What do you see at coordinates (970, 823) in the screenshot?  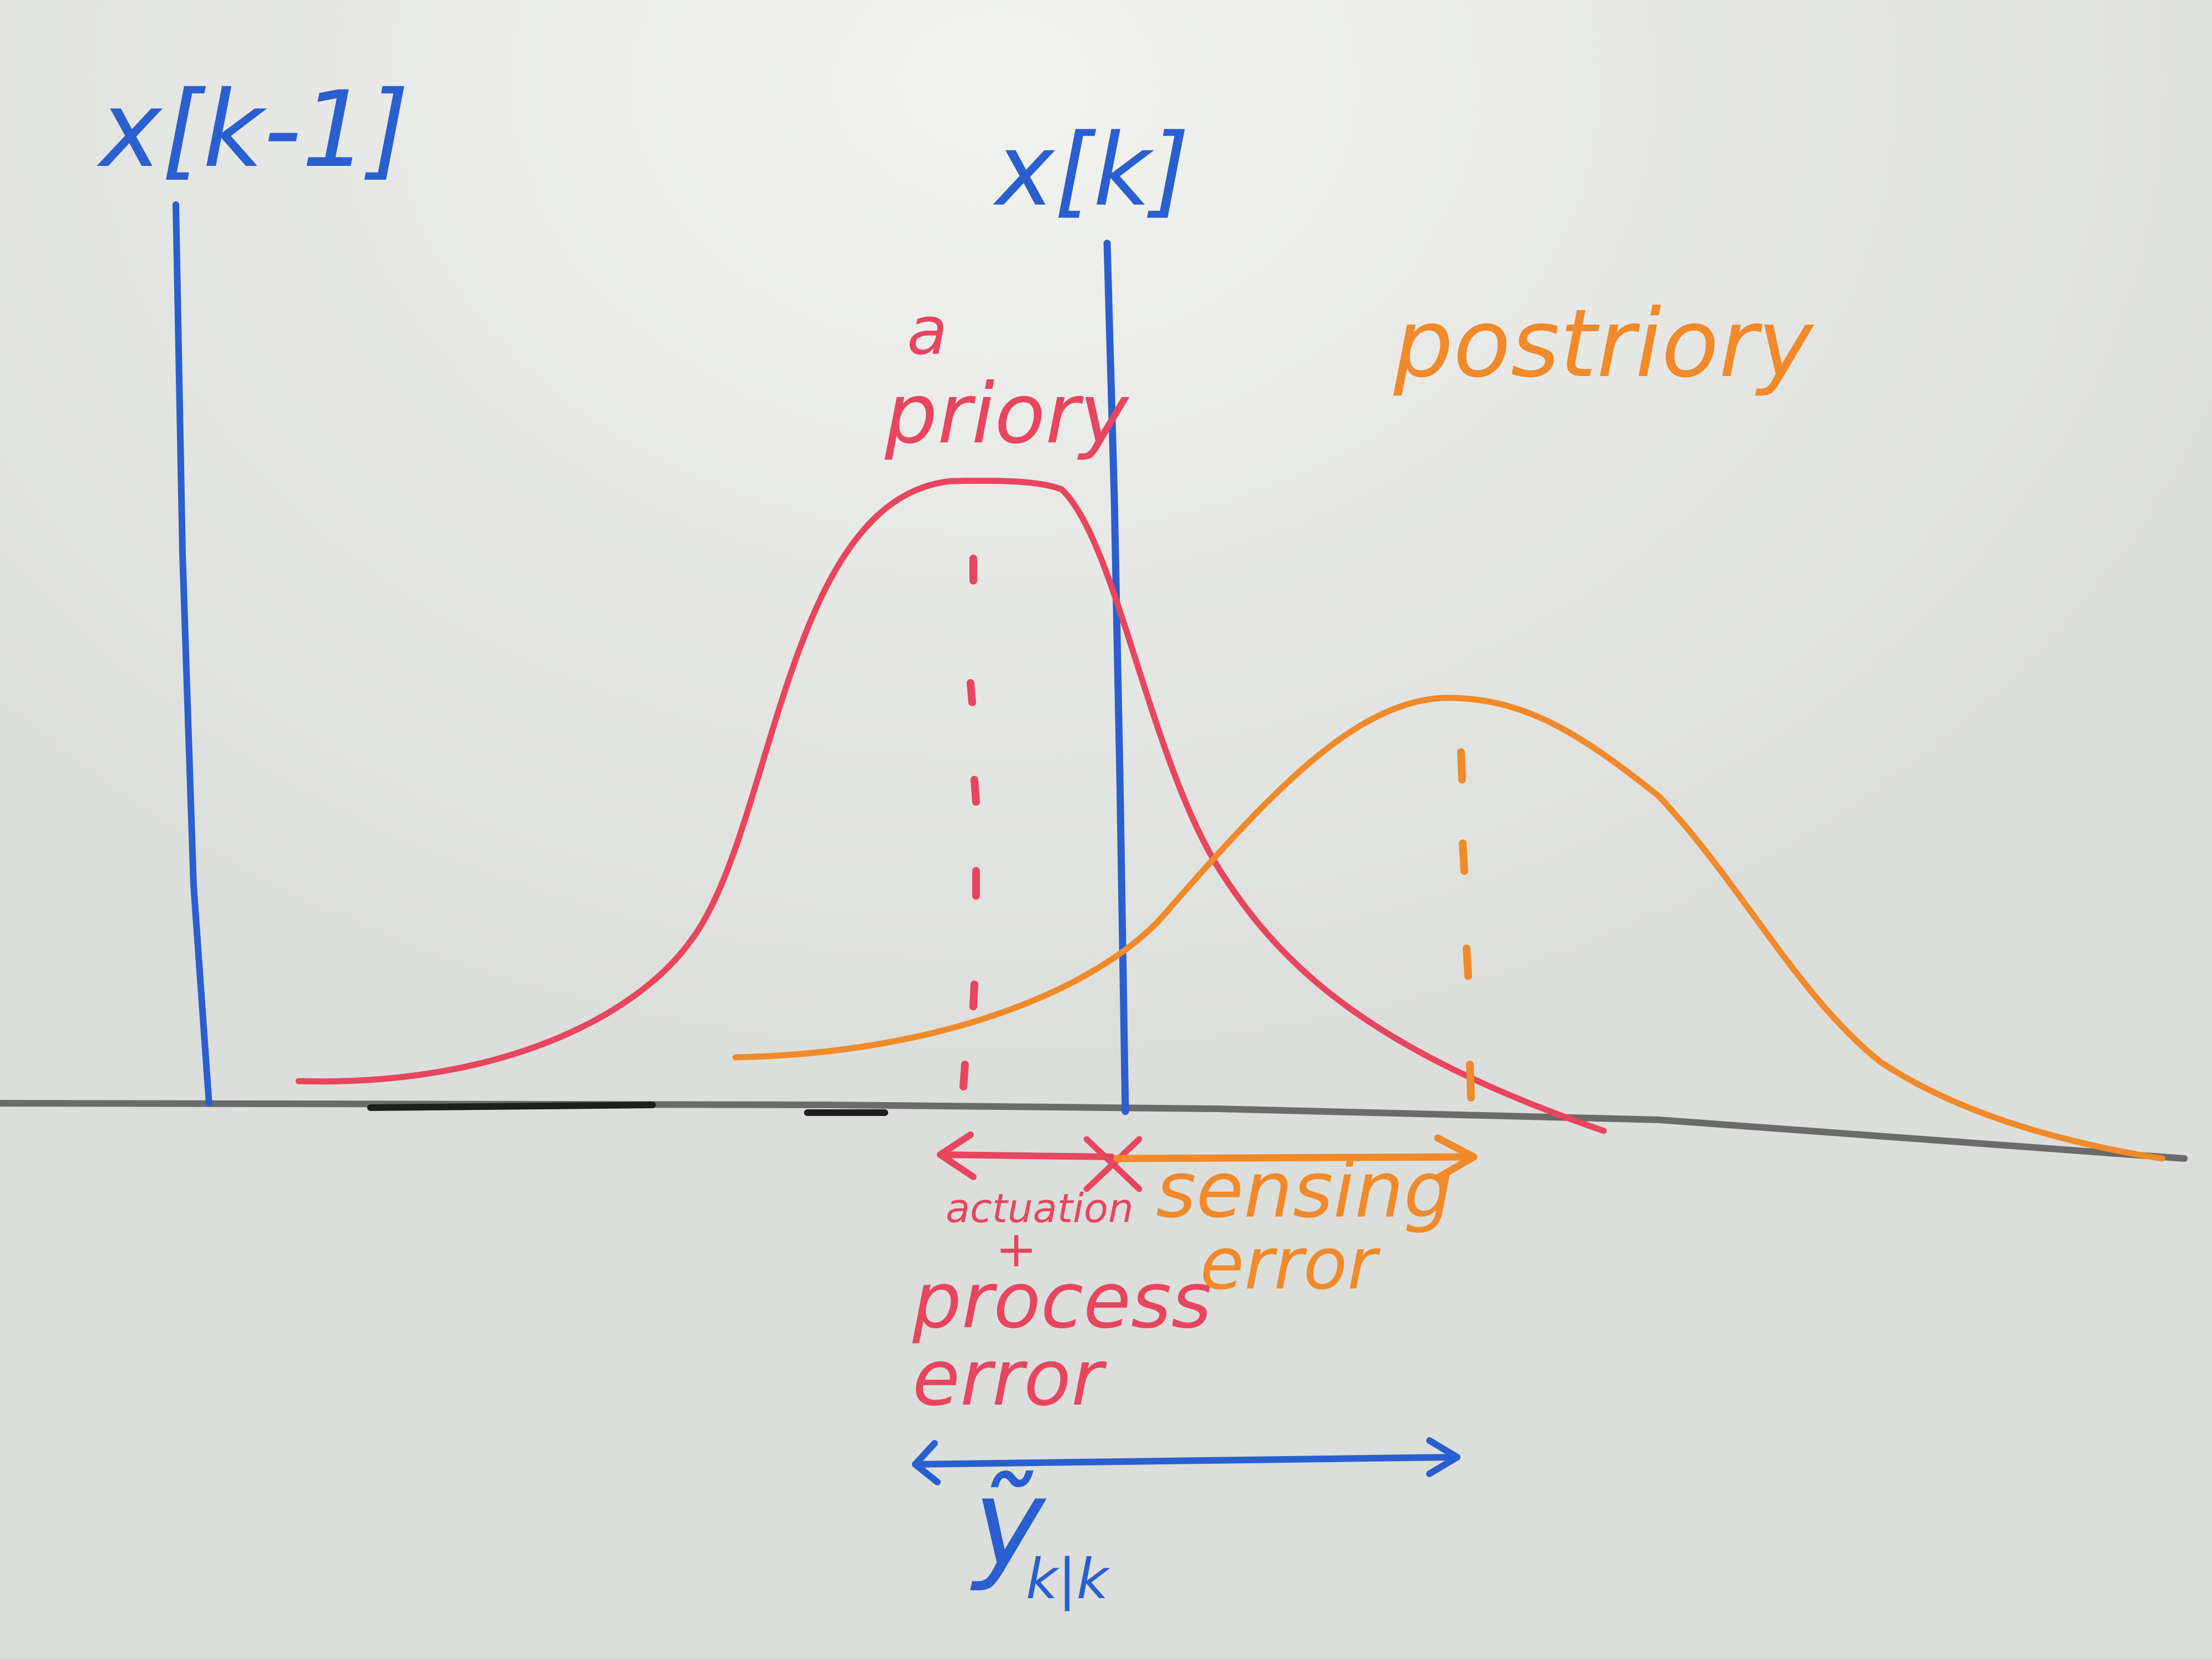 I see `a-priori-mean-dashed` at bounding box center [970, 823].